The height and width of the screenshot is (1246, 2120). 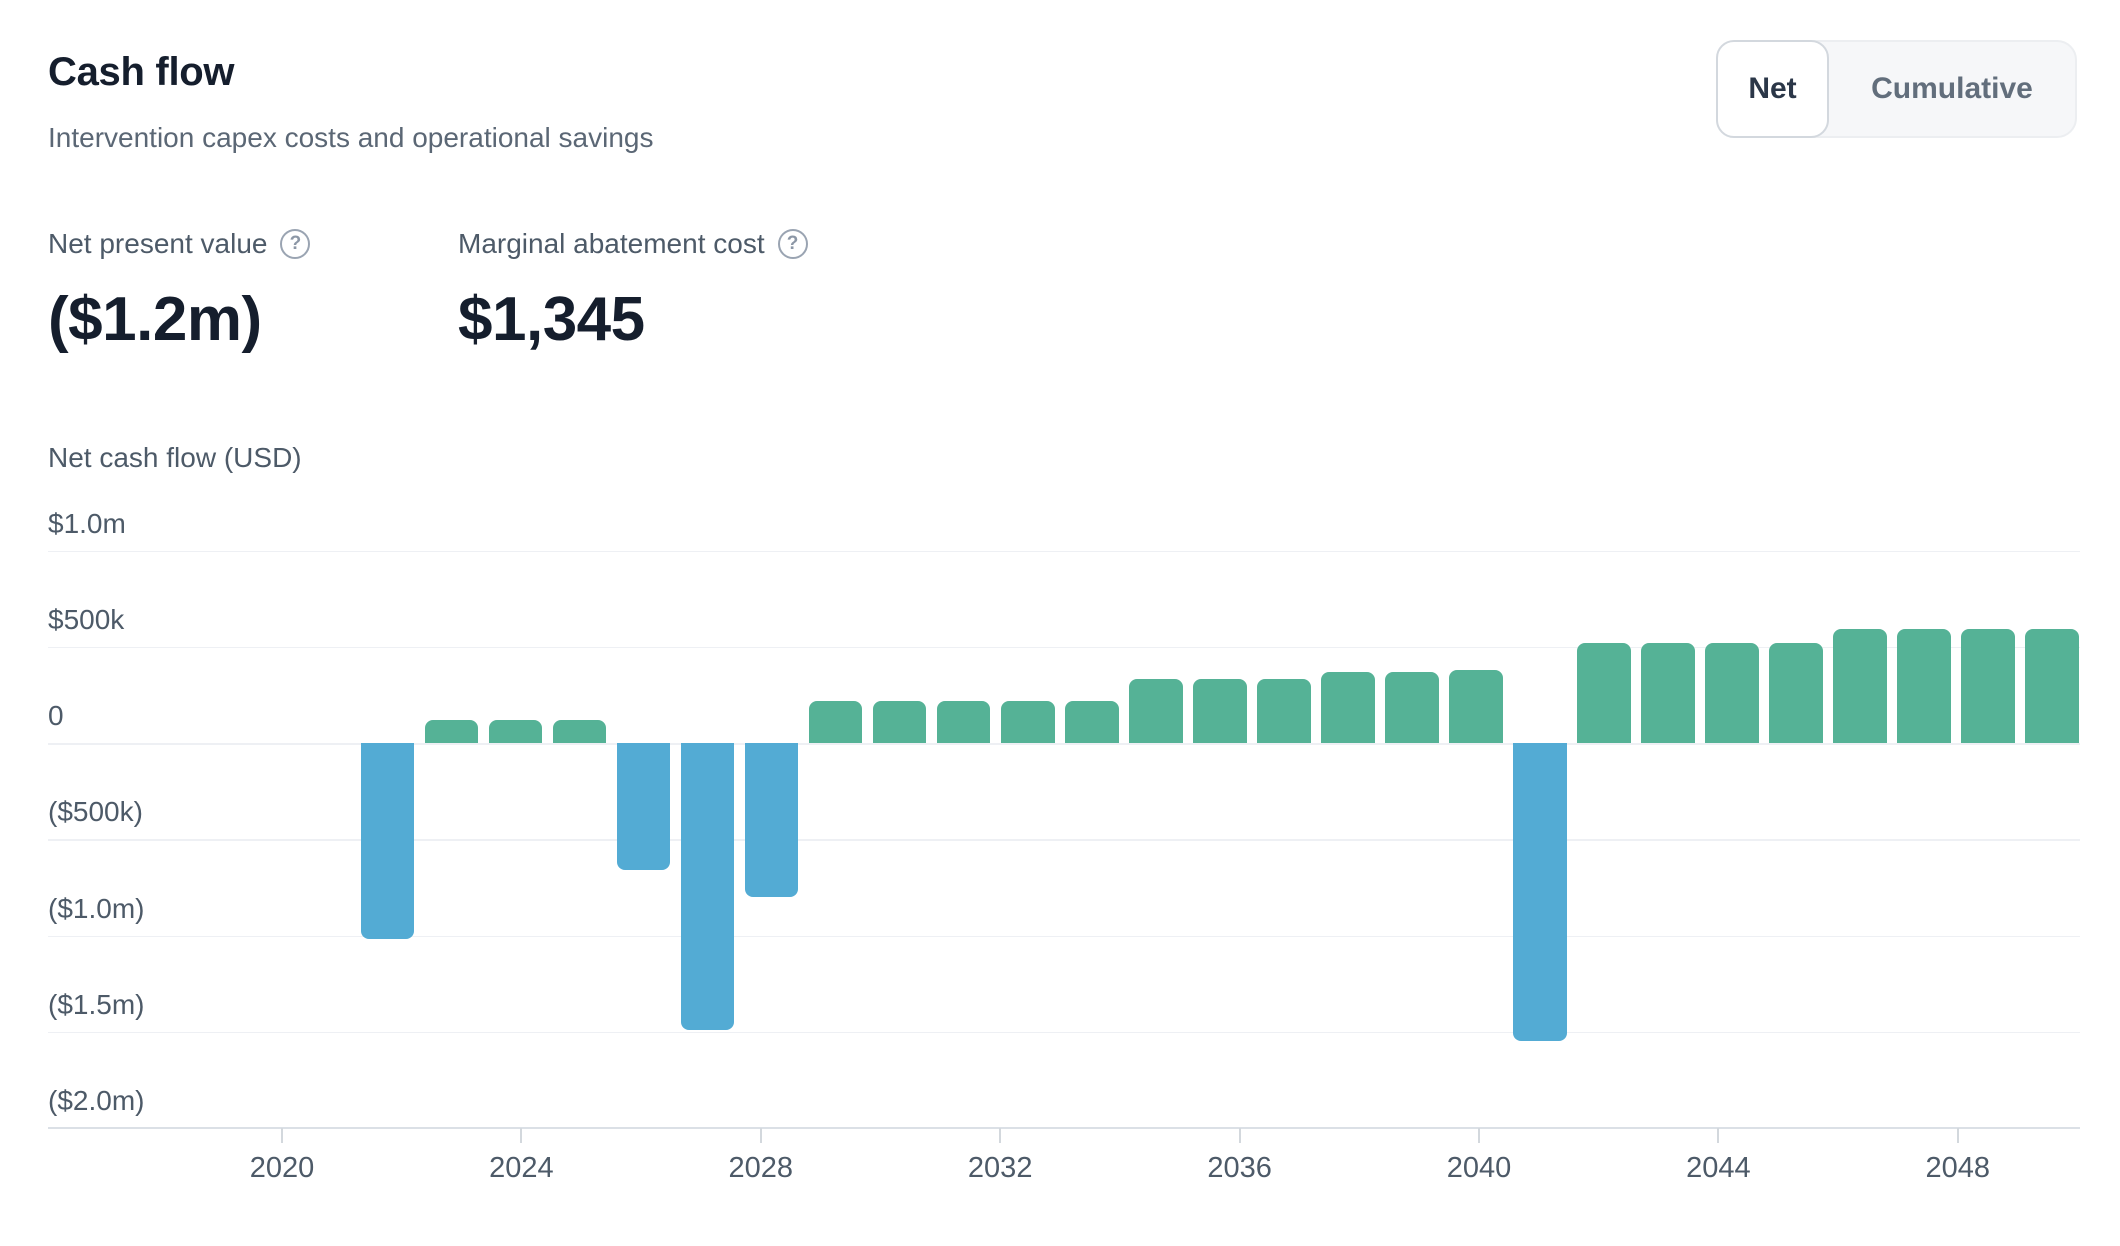 I want to click on bar-2038, so click(x=1348, y=707).